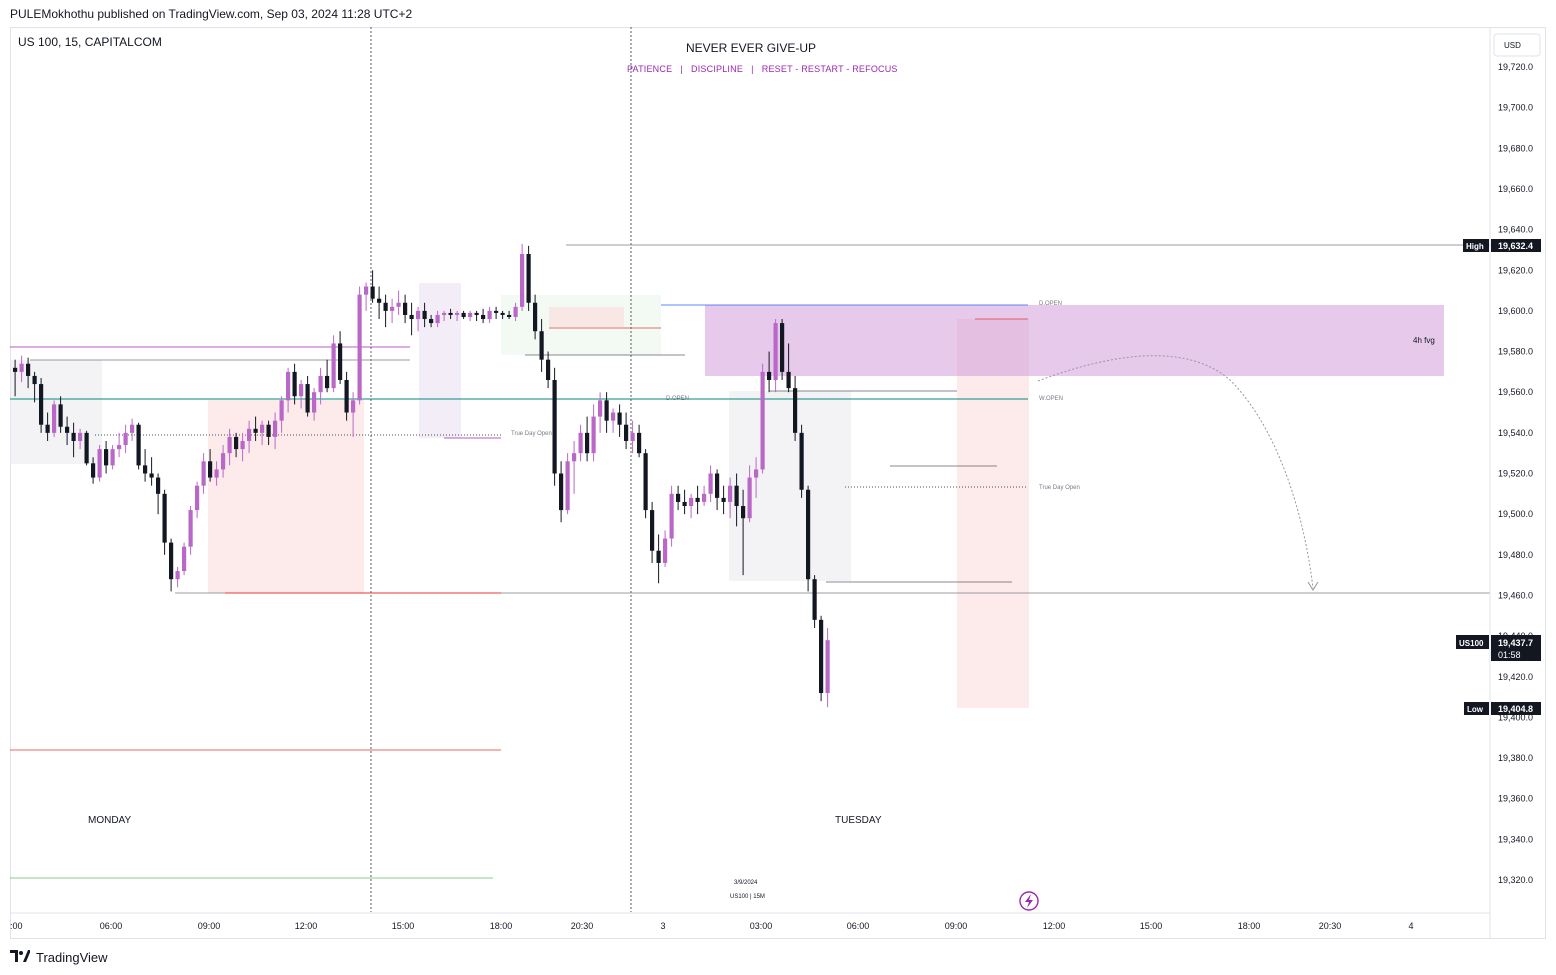 This screenshot has height=975, width=1556. I want to click on svg-text: 01:58, so click(1509, 655).